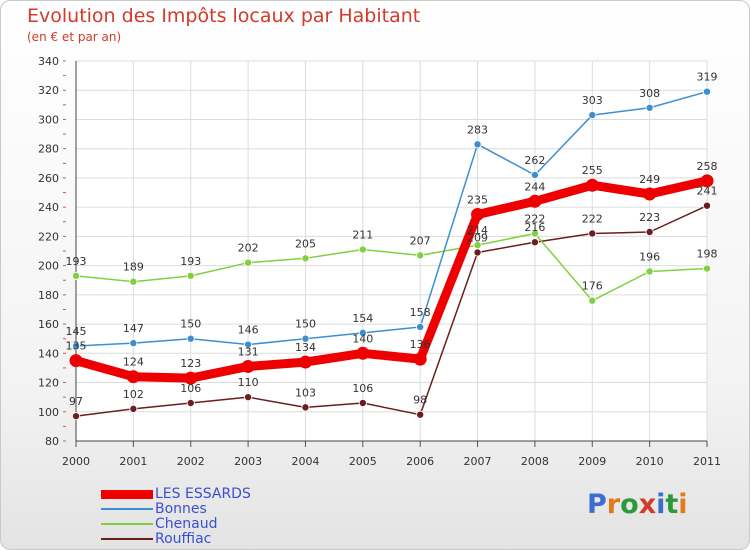 Image resolution: width=750 pixels, height=550 pixels. Describe the element at coordinates (48, 178) in the screenshot. I see `y-tick-label: 260` at that location.